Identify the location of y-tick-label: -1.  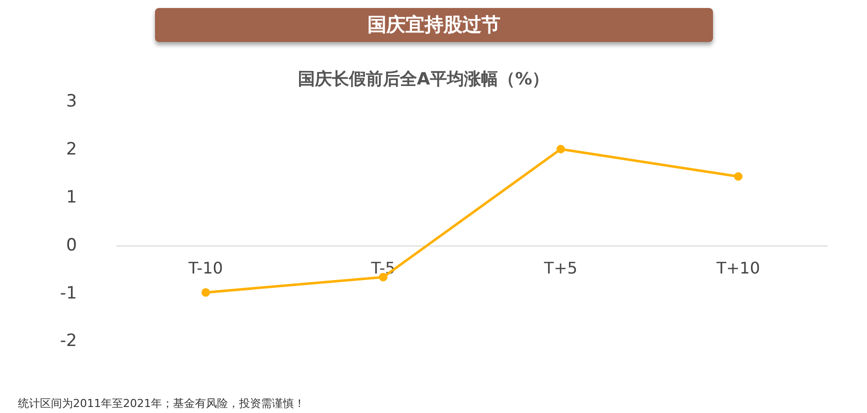
(68, 293).